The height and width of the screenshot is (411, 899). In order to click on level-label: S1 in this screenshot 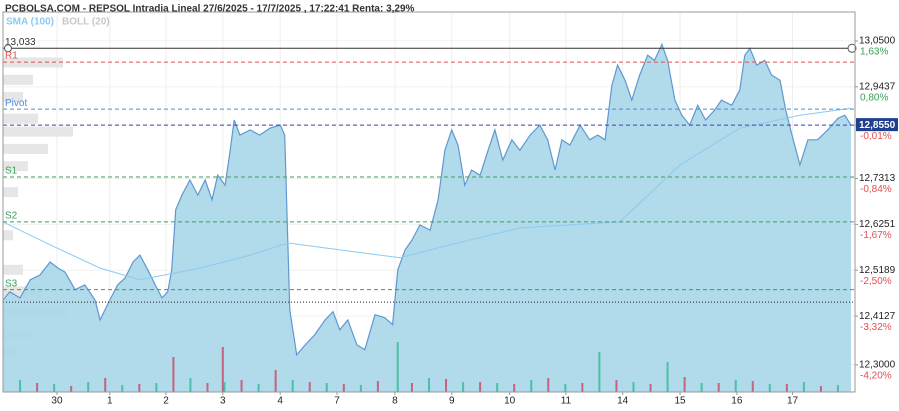, I will do `click(11, 171)`.